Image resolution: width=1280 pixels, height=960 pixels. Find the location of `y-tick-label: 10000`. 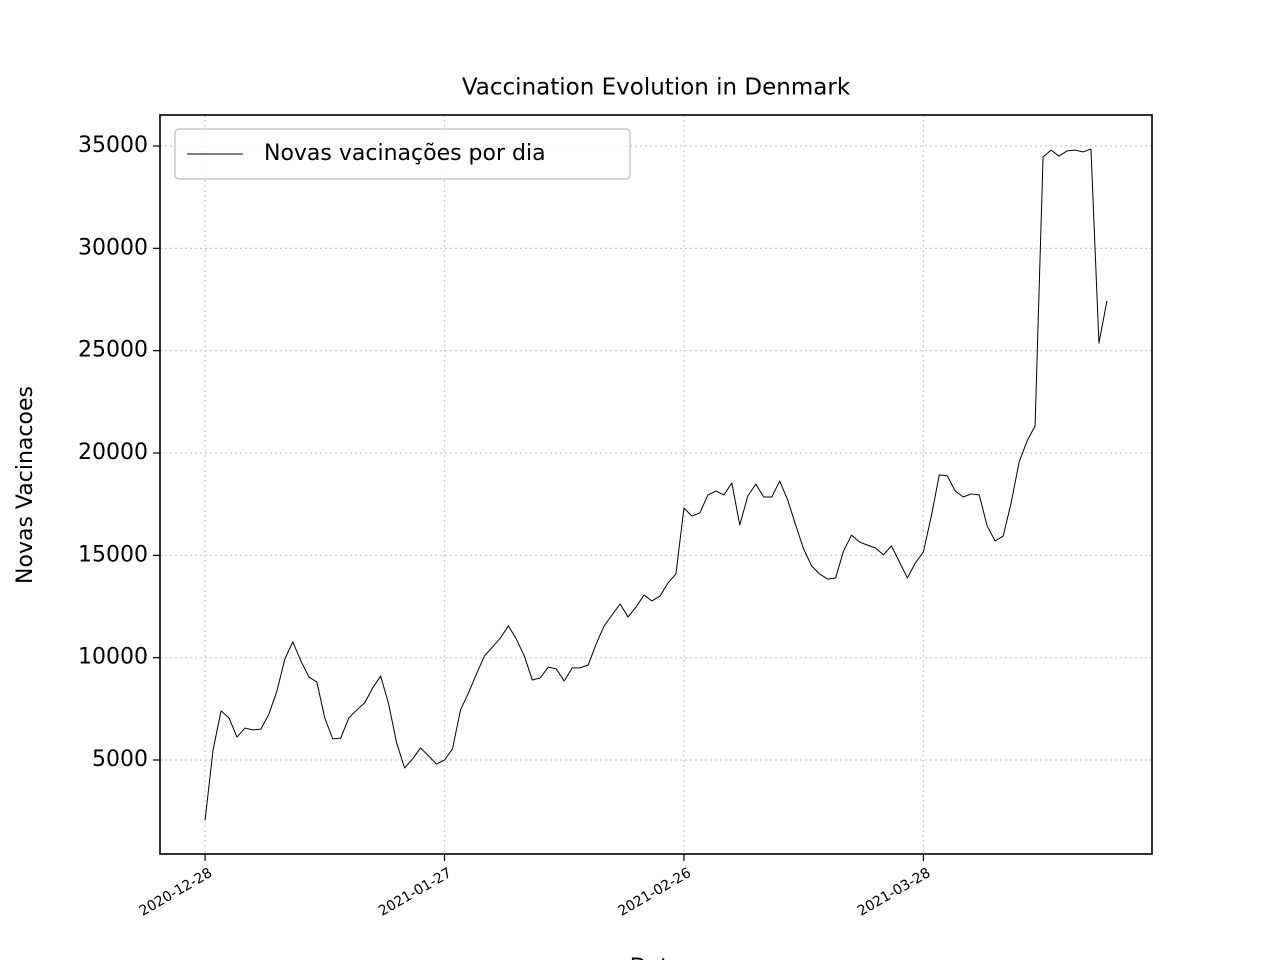

y-tick-label: 10000 is located at coordinates (113, 657).